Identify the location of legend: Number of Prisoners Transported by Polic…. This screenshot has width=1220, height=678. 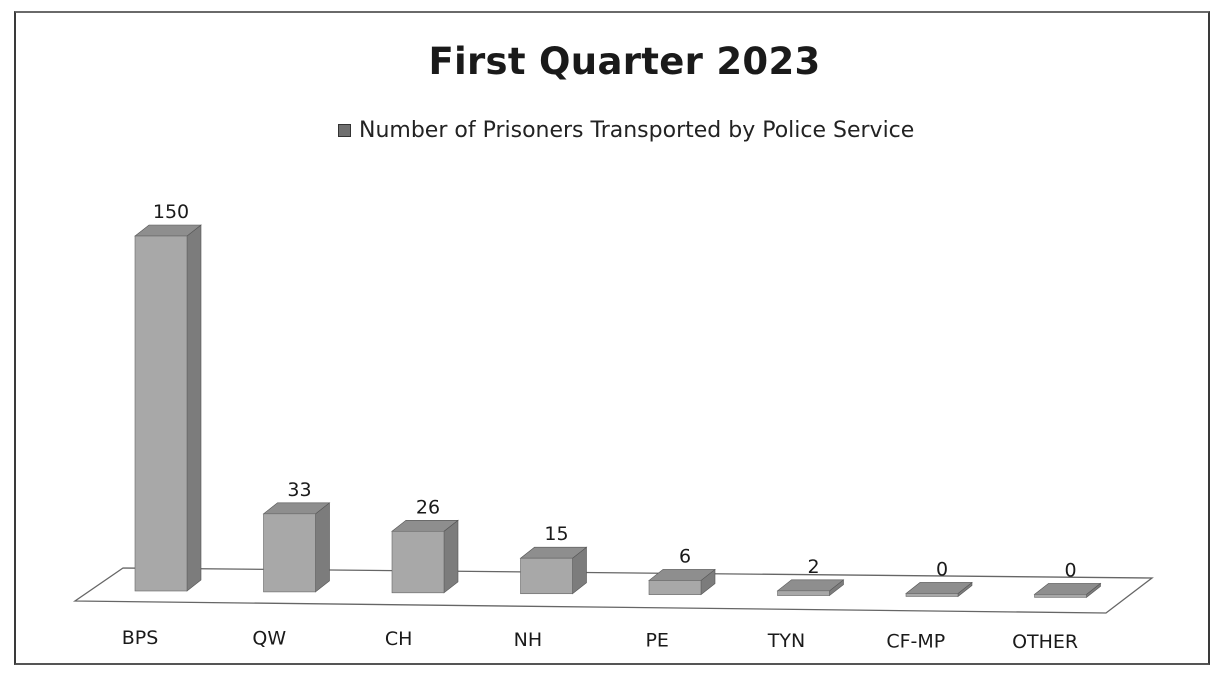
(626, 130).